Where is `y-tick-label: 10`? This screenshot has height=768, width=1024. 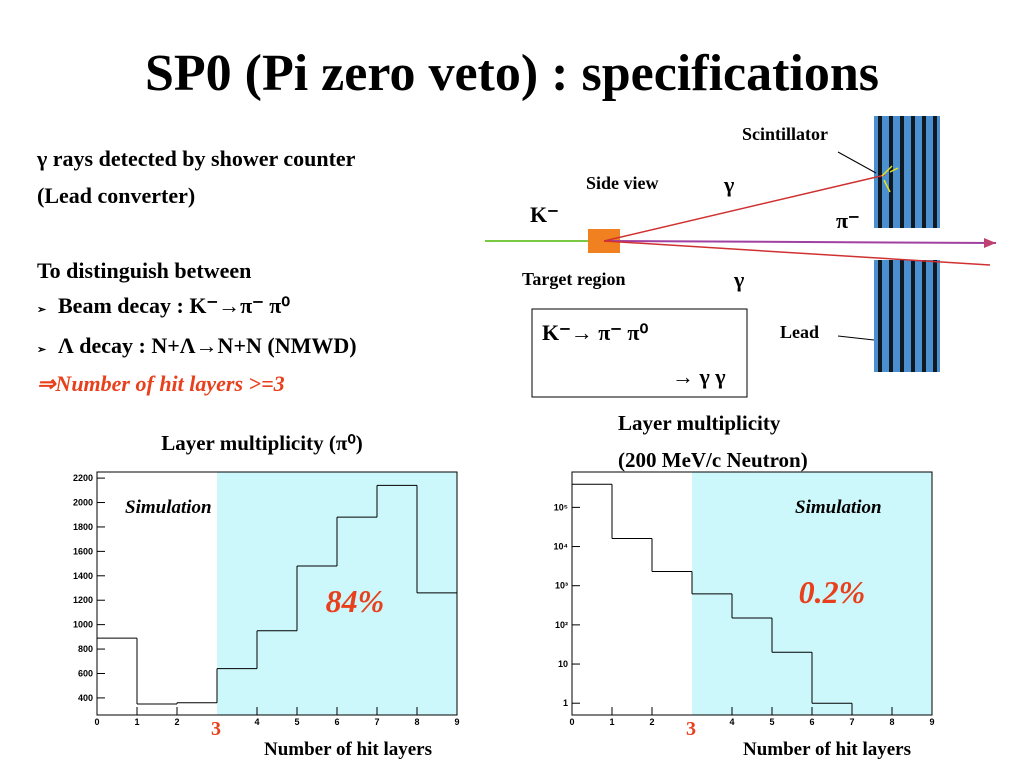 y-tick-label: 10 is located at coordinates (563, 664).